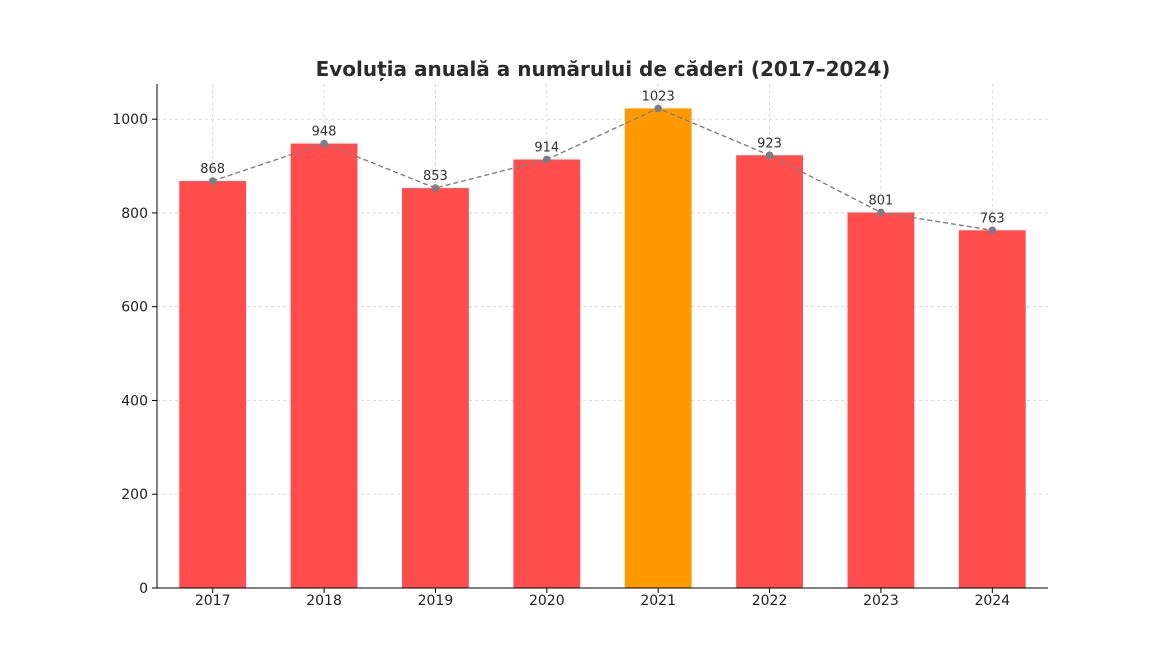 Image resolution: width=1158 pixels, height=647 pixels. What do you see at coordinates (992, 601) in the screenshot?
I see `x-tick-label-2024: 2024` at bounding box center [992, 601].